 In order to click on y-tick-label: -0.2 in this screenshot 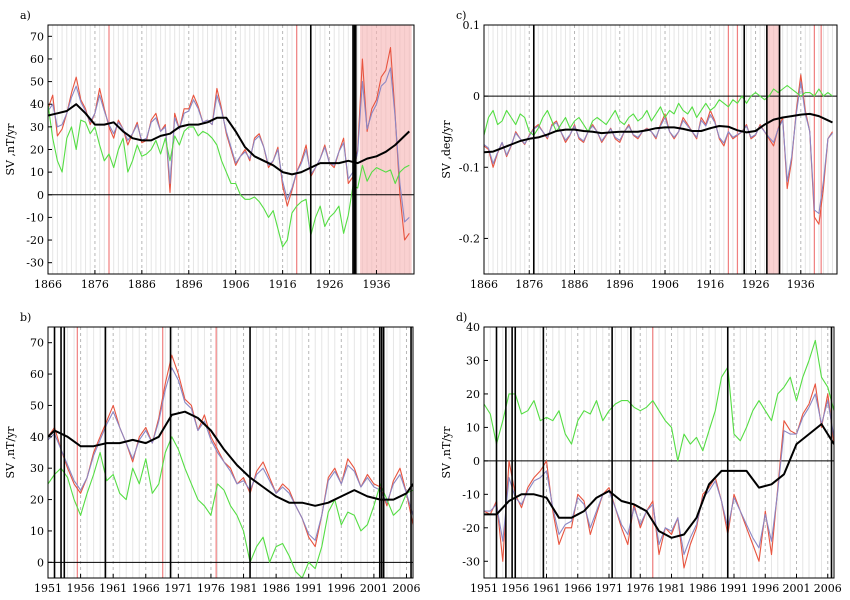, I will do `click(469, 238)`.